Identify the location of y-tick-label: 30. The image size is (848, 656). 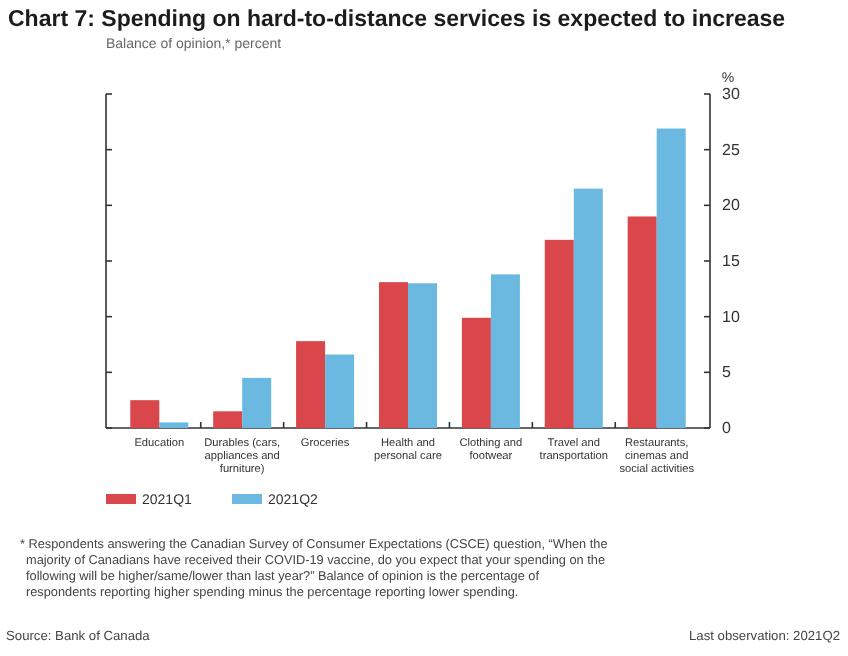
(731, 94).